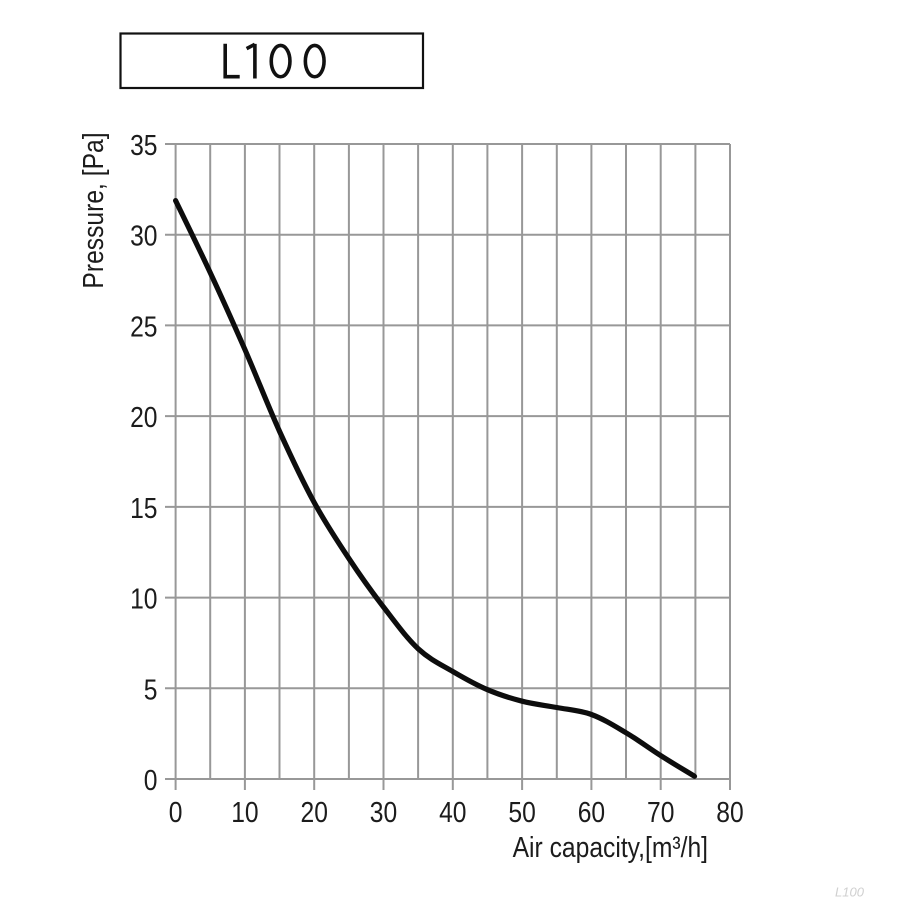 The image size is (908, 909). I want to click on svg-text: 60, so click(591, 812).